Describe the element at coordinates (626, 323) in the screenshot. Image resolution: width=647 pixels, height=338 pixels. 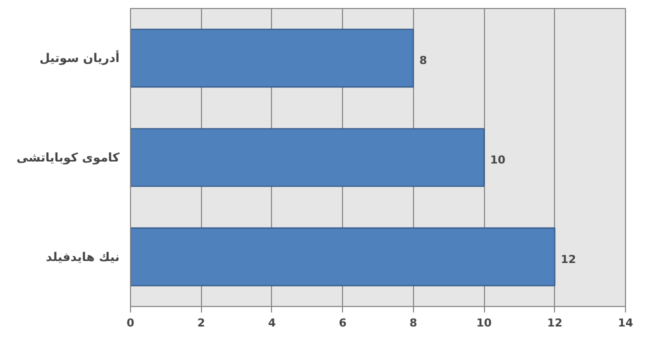
I see `x-tick-label: 14` at that location.